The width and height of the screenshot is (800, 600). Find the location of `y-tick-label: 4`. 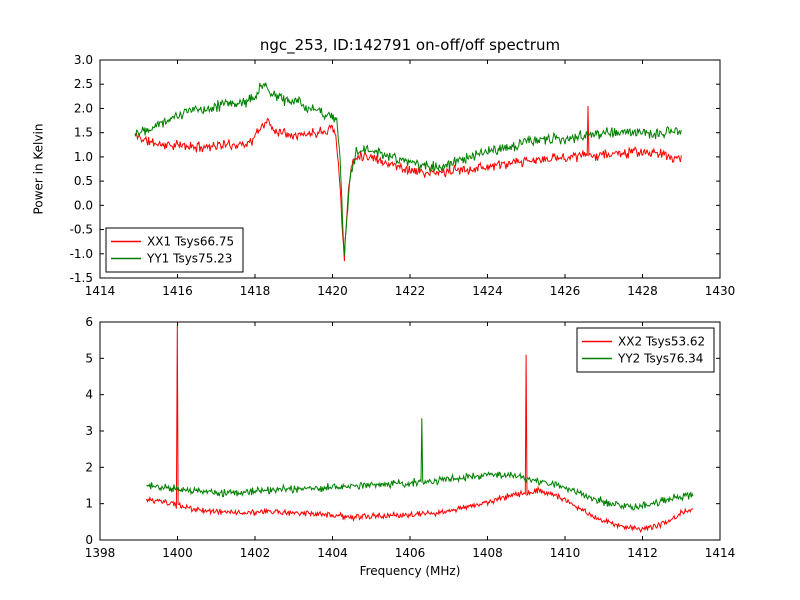

y-tick-label: 4 is located at coordinates (89, 395).